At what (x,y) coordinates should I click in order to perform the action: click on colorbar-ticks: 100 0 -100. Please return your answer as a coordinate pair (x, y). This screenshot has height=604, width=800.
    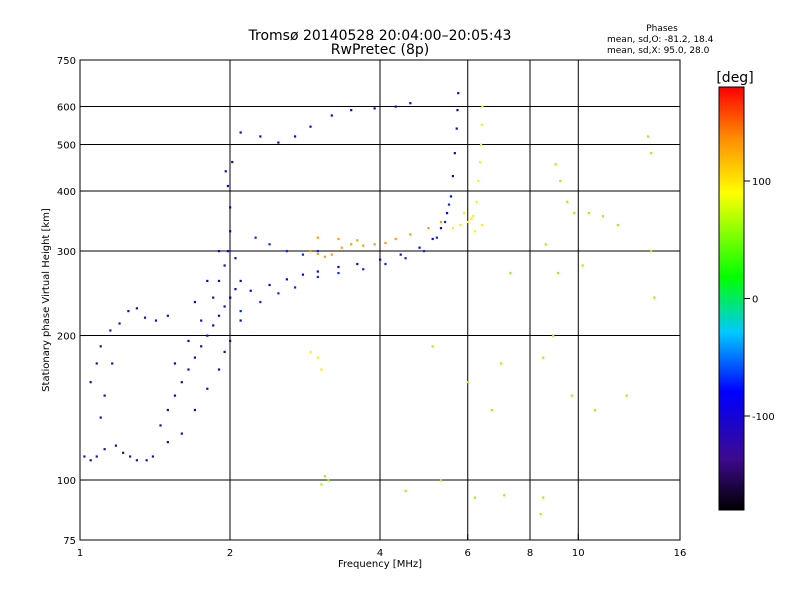
    Looking at the image, I should click on (759, 300).